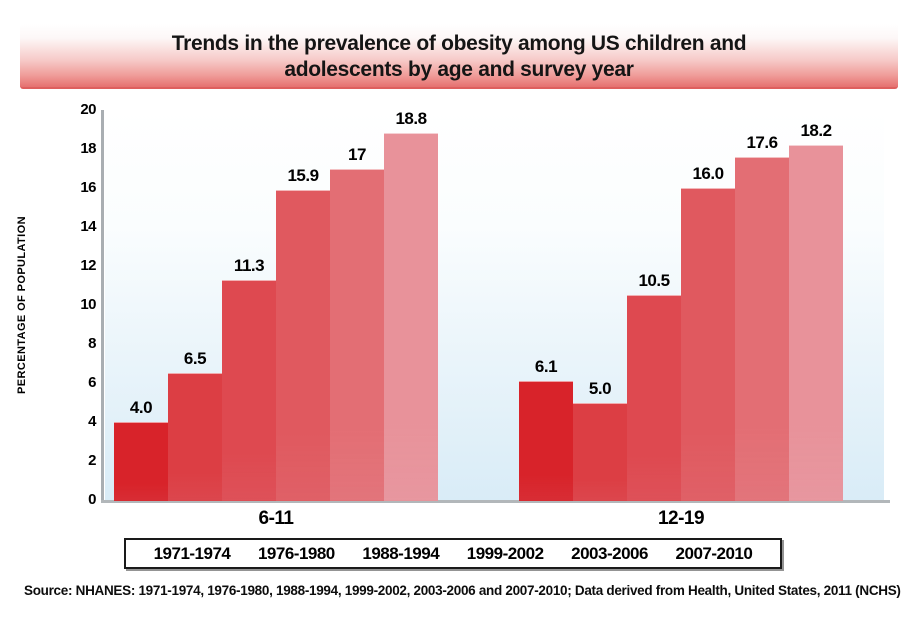  Describe the element at coordinates (600, 451) in the screenshot. I see `bar-12-19-1976-1980` at that location.